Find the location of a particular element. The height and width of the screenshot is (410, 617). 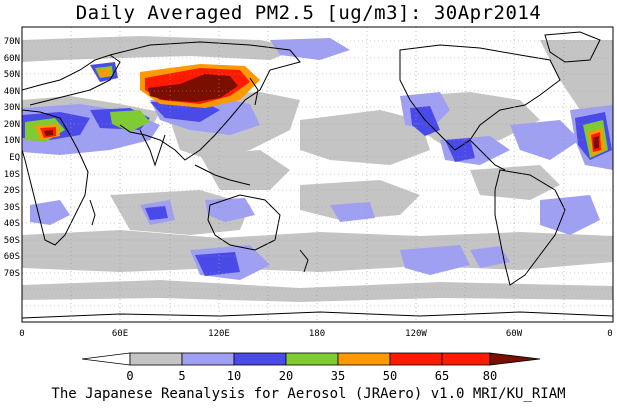

lat-label: 60N is located at coordinates (12, 59).